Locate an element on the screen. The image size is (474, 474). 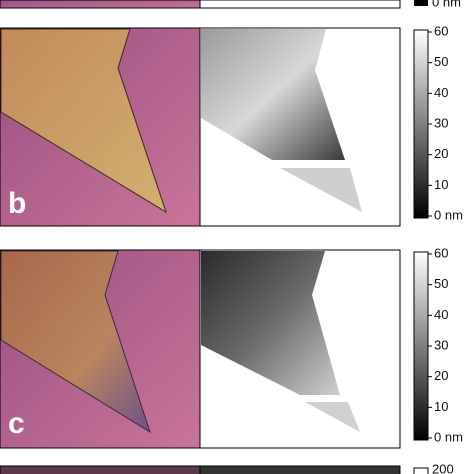
colorbar-label: 0 nm is located at coordinates (446, 4).